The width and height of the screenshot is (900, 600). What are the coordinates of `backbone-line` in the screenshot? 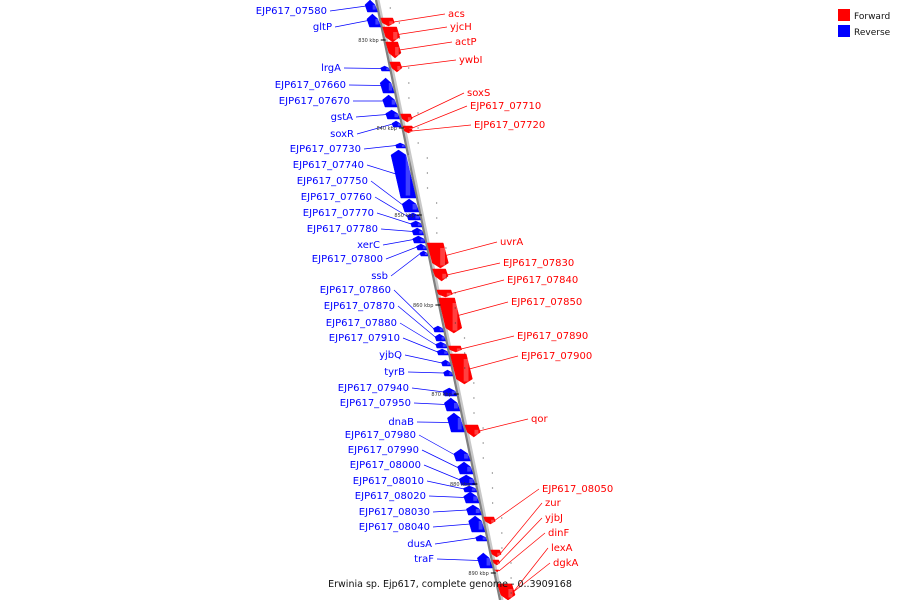 It's located at (438, 300).